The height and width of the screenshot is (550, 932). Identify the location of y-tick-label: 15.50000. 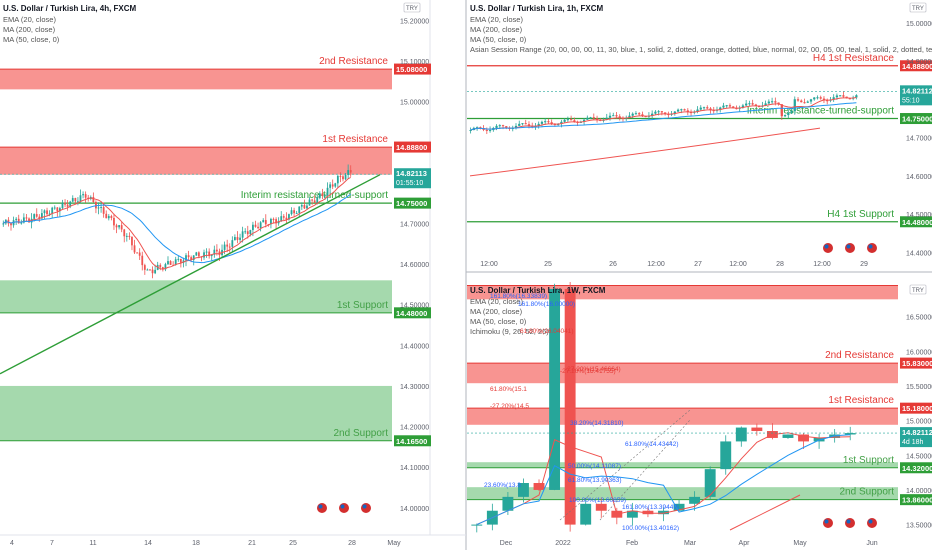
(919, 387).